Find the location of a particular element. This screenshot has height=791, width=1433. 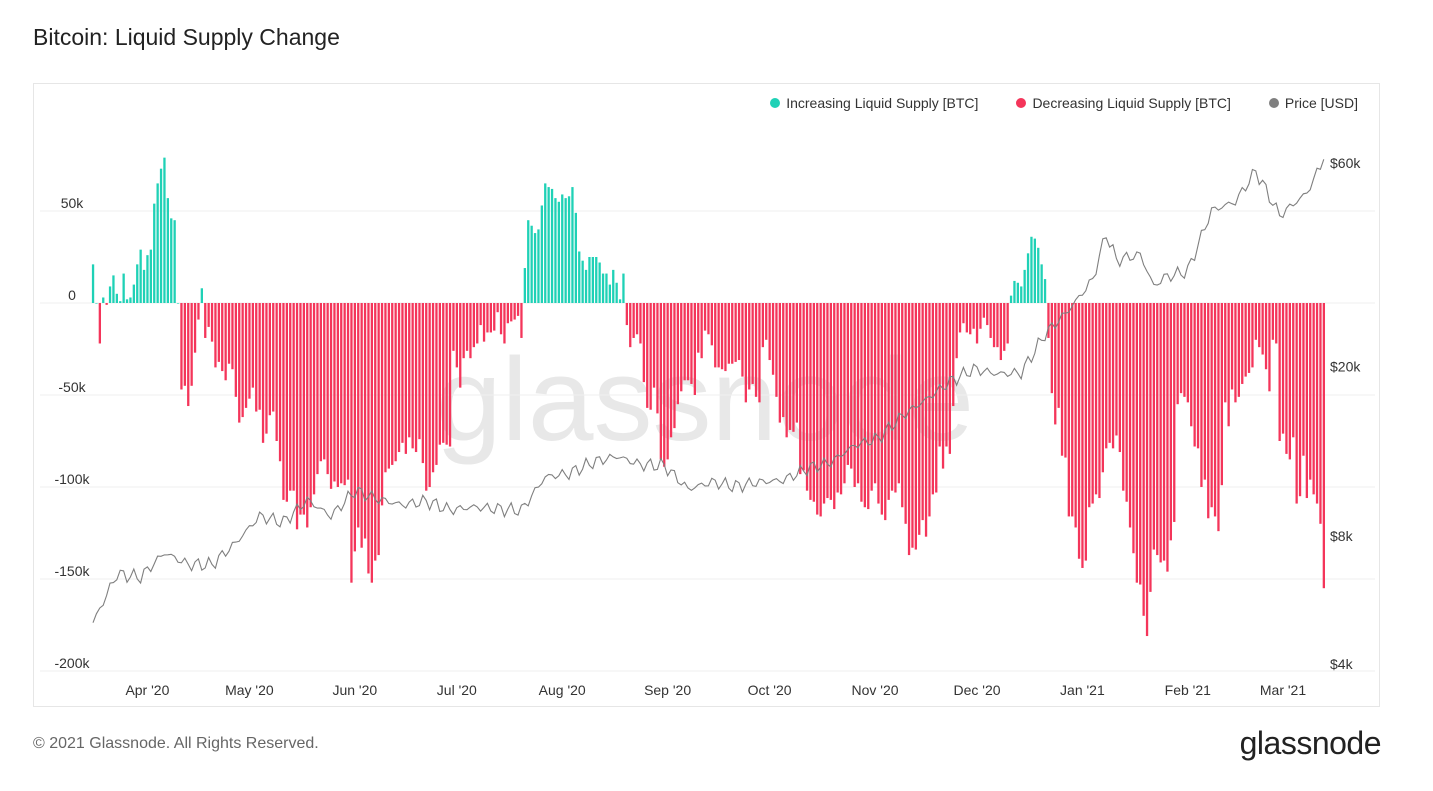

y-tick-label: 50k is located at coordinates (73, 203).